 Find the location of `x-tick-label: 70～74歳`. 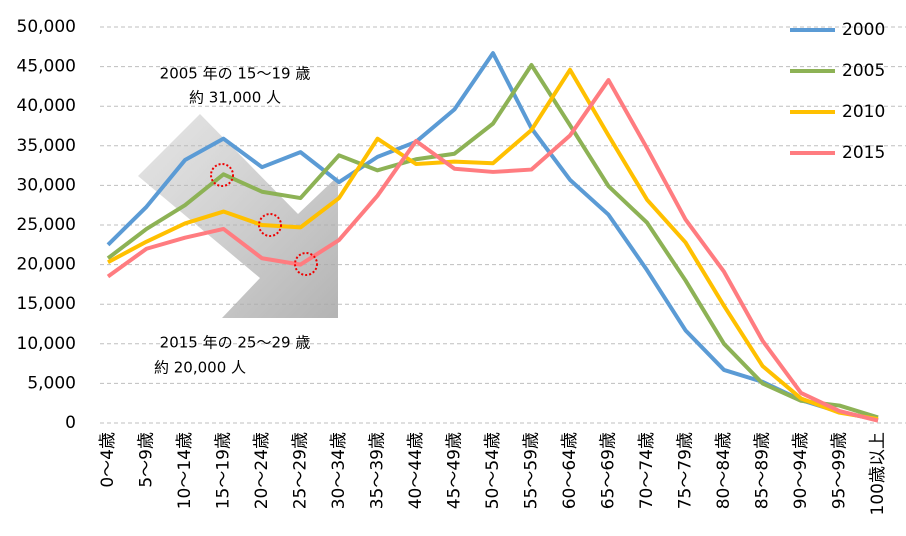

x-tick-label: 70～74歳 is located at coordinates (647, 470).